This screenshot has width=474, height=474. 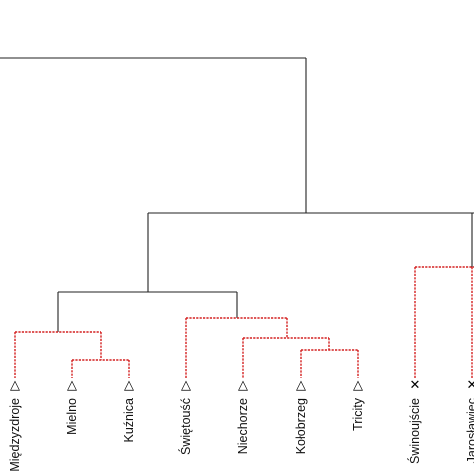 What do you see at coordinates (243, 426) in the screenshot?
I see `leaf-label: Niechorze` at bounding box center [243, 426].